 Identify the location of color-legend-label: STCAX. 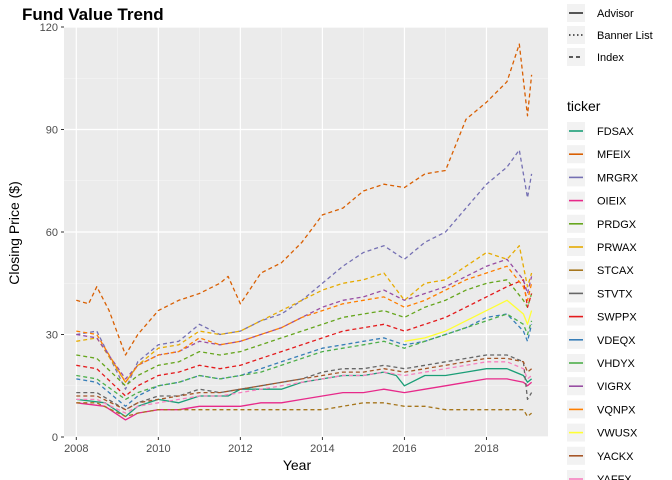
(615, 271).